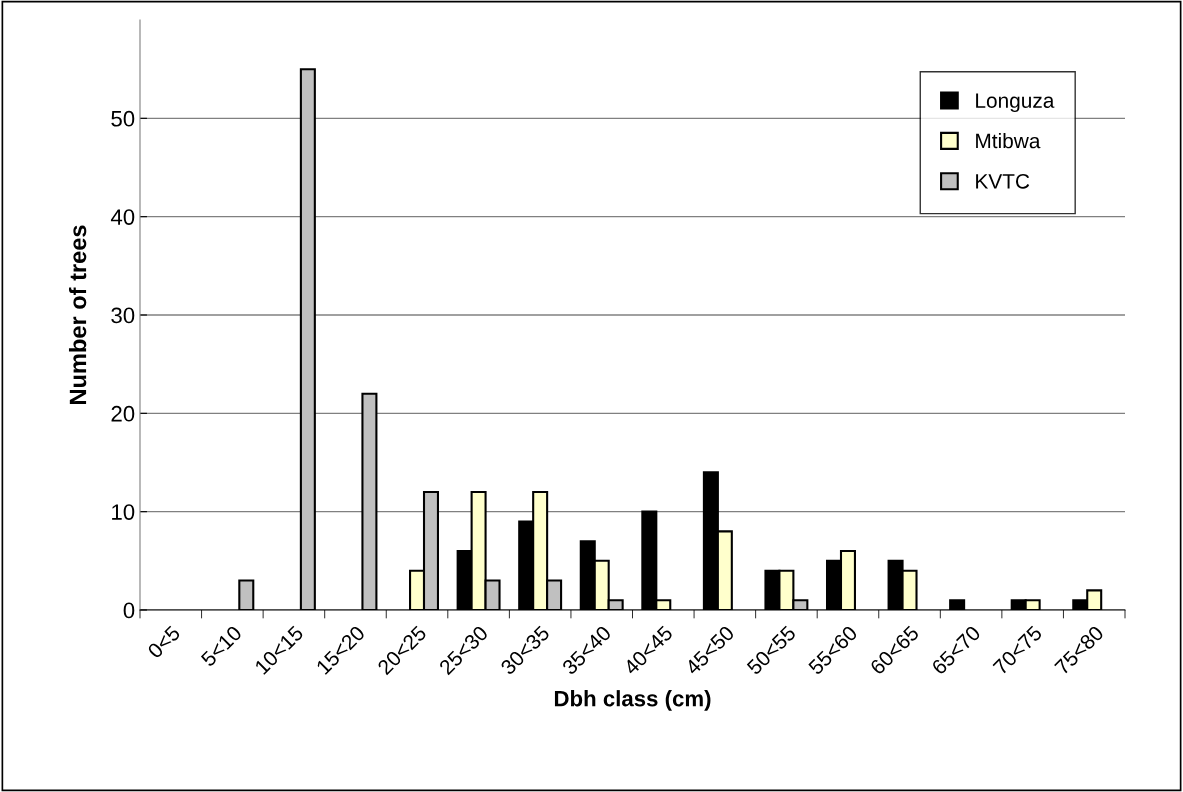 This screenshot has width=1183, height=792. What do you see at coordinates (123, 118) in the screenshot?
I see `y-tick-label: 50` at bounding box center [123, 118].